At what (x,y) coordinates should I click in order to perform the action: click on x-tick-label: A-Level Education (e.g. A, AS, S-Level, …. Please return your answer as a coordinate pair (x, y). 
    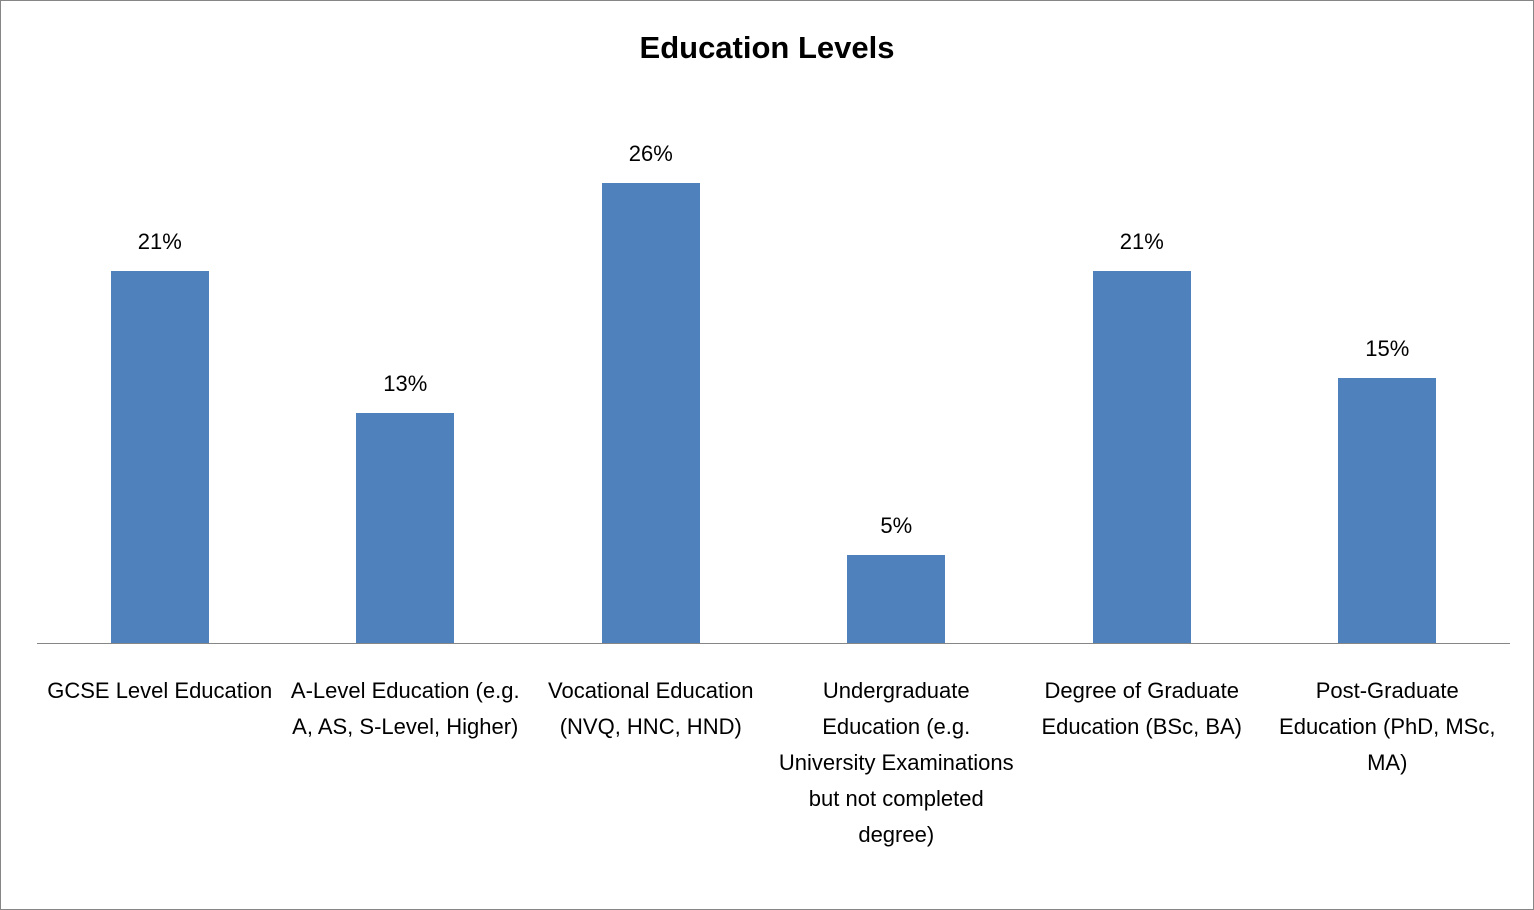
    Looking at the image, I should click on (405, 708).